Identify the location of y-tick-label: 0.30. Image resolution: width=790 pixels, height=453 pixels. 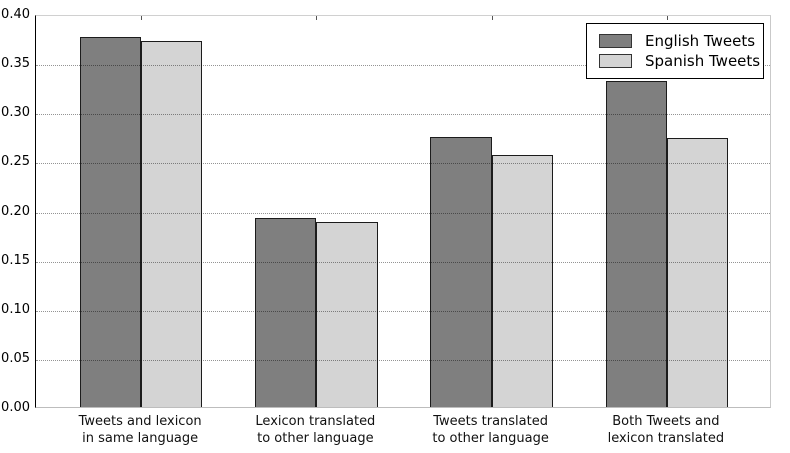
(15, 113).